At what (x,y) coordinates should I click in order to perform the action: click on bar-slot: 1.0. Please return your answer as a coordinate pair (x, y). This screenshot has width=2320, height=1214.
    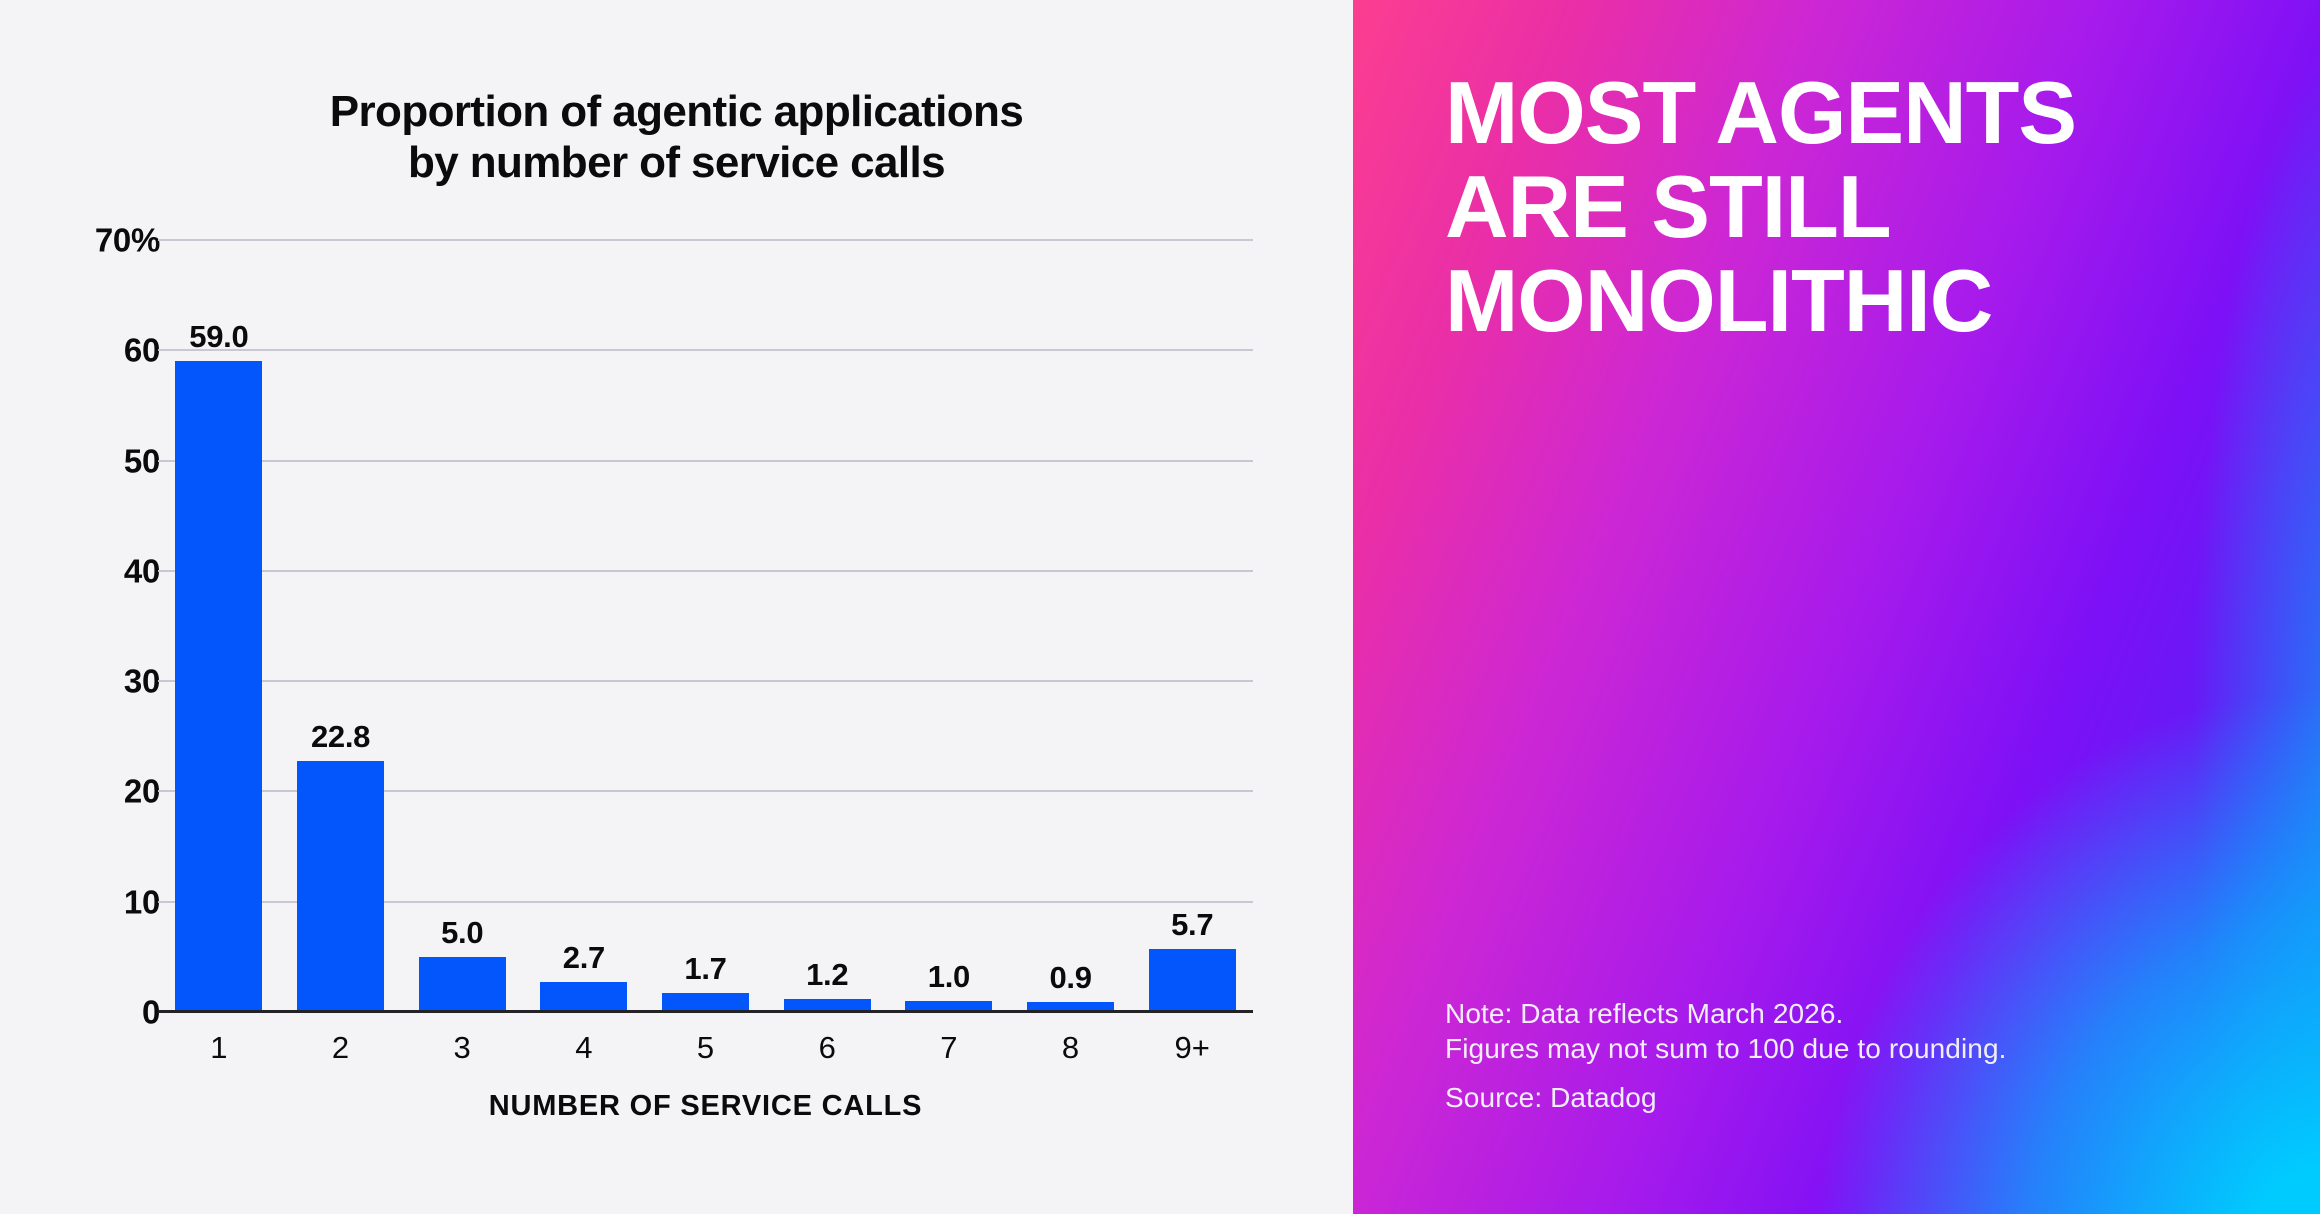
    Looking at the image, I should click on (949, 986).